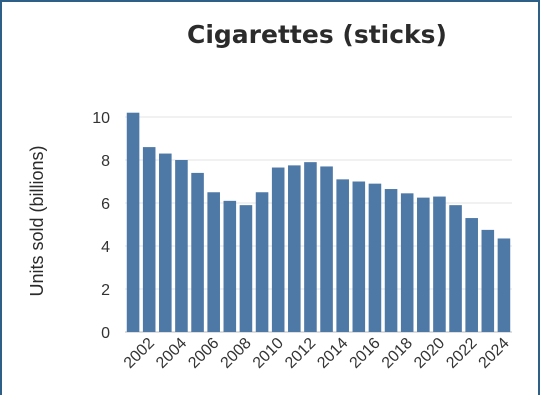  What do you see at coordinates (342, 255) in the screenshot?
I see `bar-2014` at bounding box center [342, 255].